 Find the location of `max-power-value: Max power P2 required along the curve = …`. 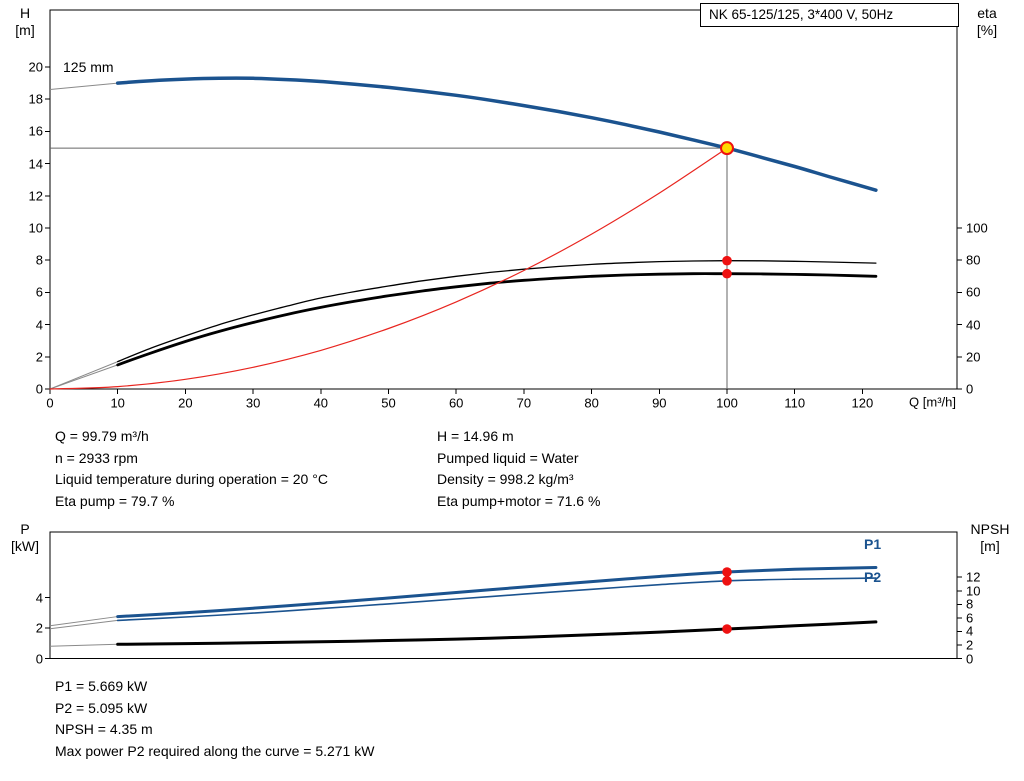

max-power-value: Max power P2 required along the curve = … is located at coordinates (215, 750).